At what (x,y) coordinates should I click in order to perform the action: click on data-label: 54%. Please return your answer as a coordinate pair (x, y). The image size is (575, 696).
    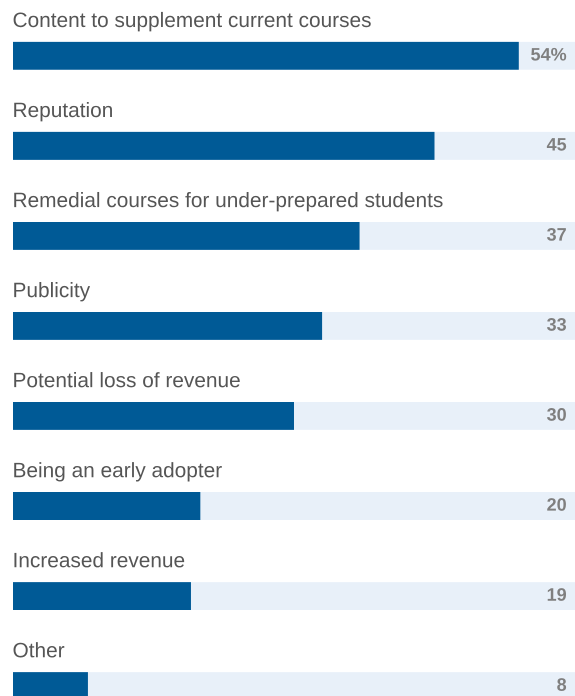
    Looking at the image, I should click on (548, 54).